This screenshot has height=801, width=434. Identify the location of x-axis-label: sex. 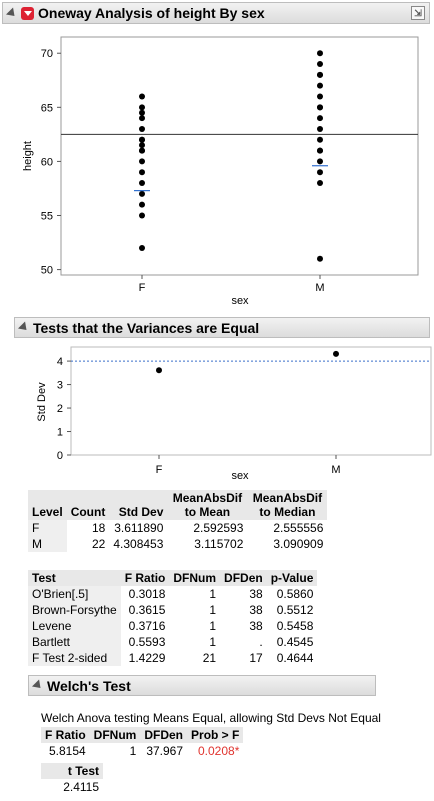
(240, 476).